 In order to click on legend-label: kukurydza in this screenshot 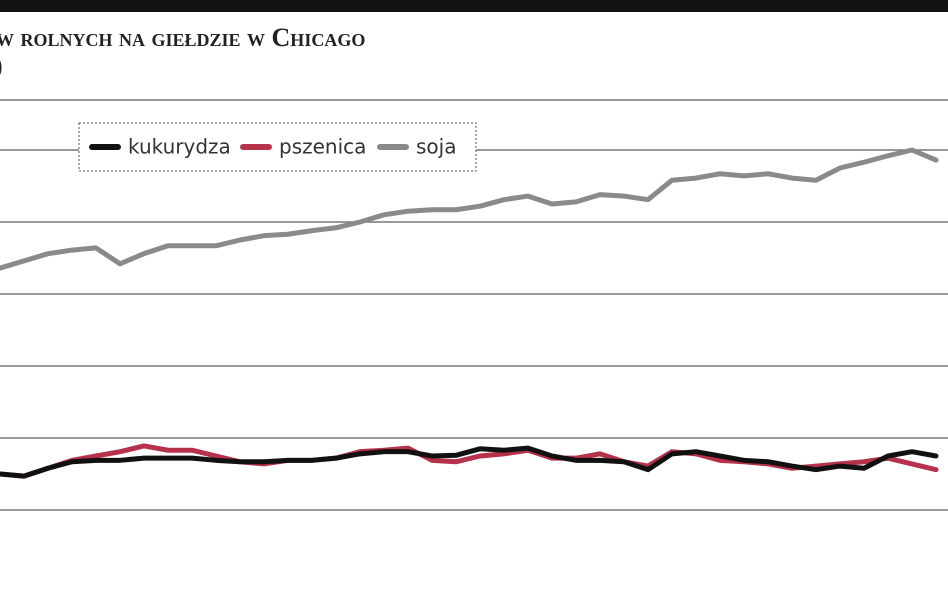, I will do `click(179, 147)`.